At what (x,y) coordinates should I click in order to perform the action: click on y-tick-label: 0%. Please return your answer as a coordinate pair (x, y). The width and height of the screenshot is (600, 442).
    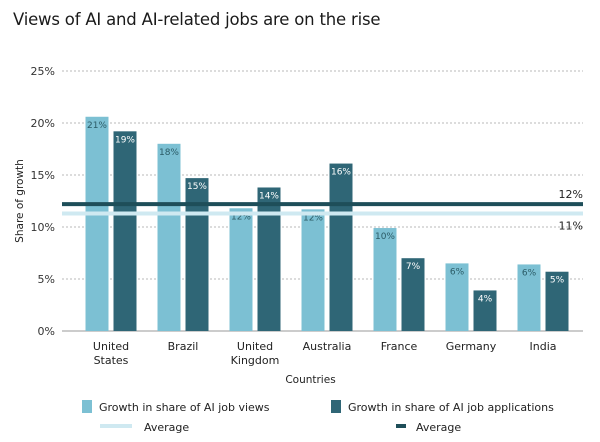
    Looking at the image, I should click on (46, 331).